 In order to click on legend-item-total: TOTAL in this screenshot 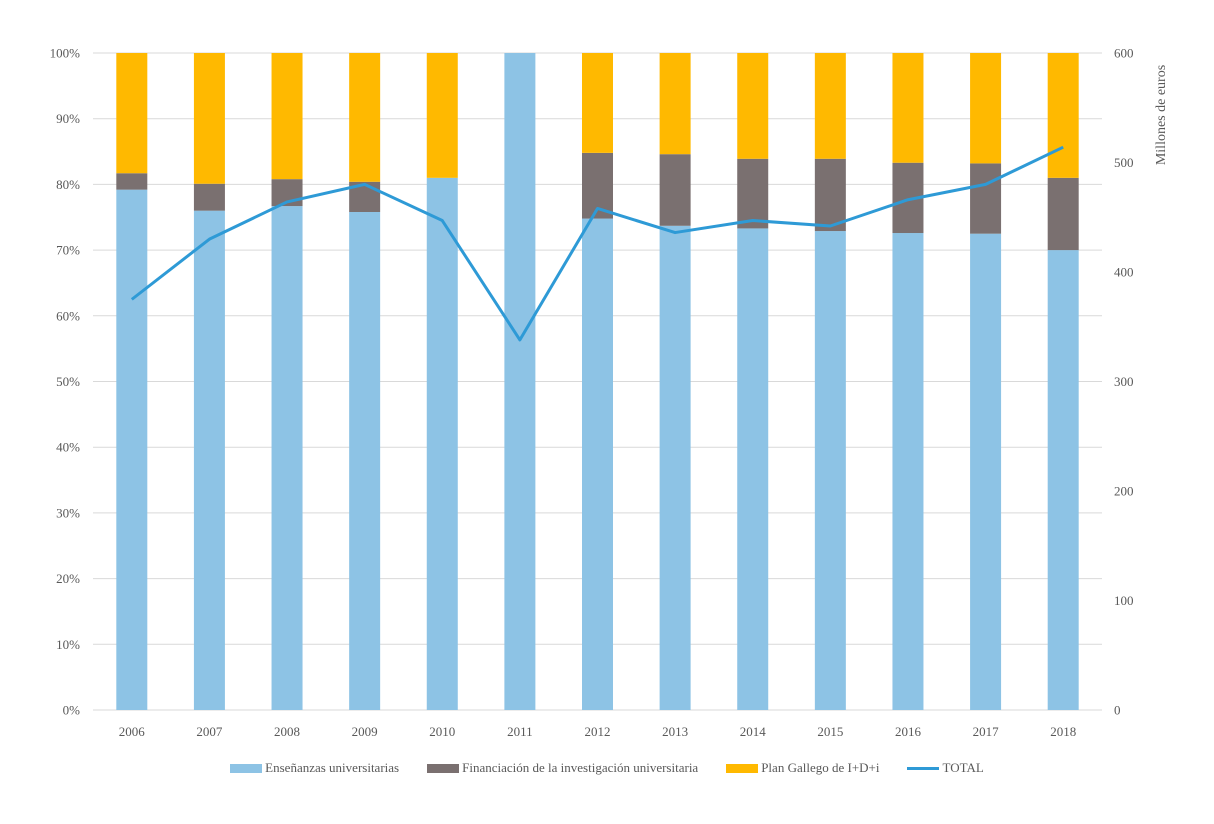, I will do `click(945, 768)`.